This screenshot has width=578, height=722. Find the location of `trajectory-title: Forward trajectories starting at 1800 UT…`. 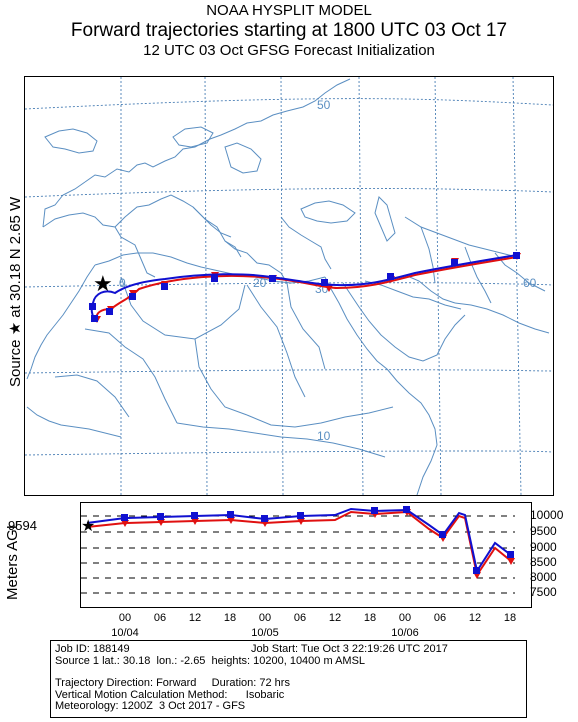

trajectory-title: Forward trajectories starting at 1800 UT… is located at coordinates (289, 30).